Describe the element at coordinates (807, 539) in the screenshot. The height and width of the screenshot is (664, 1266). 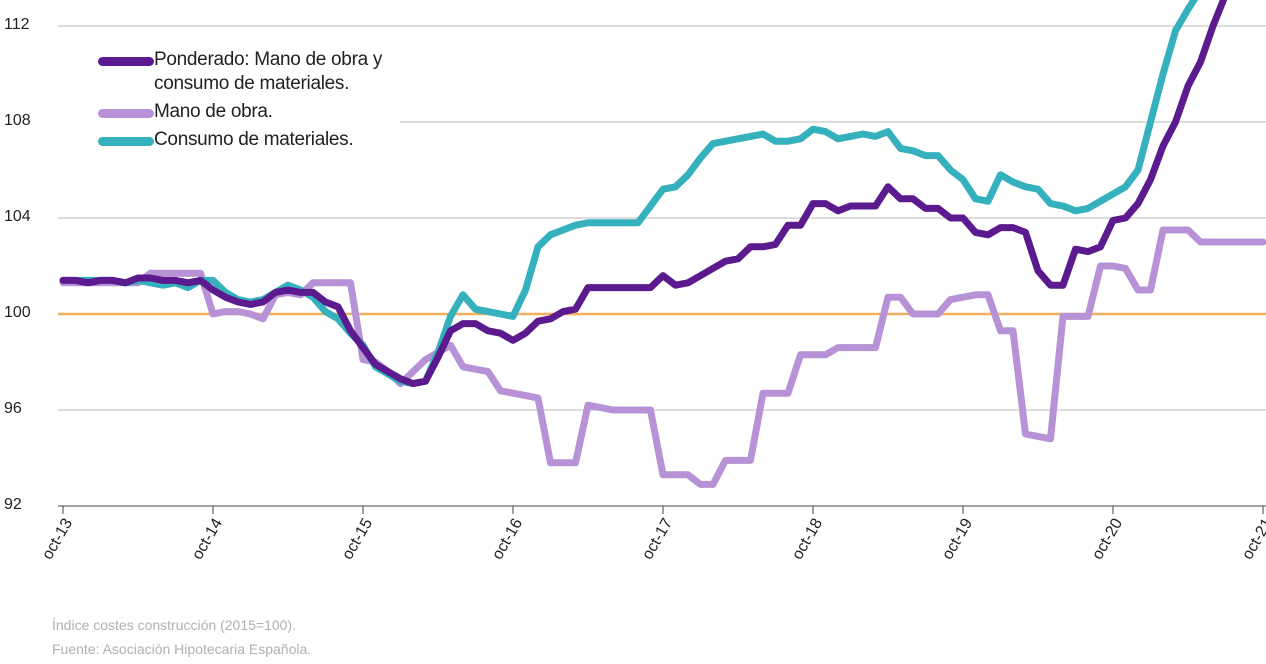
I see `x-tick-label: oct-18` at that location.